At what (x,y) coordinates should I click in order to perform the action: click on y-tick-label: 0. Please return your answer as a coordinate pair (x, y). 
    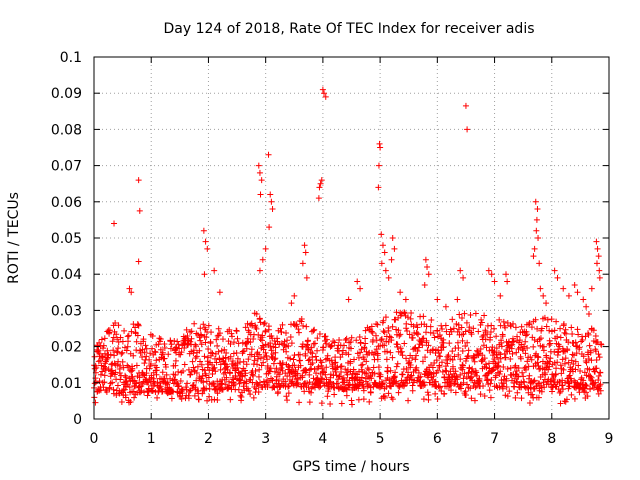
    Looking at the image, I should click on (77, 420).